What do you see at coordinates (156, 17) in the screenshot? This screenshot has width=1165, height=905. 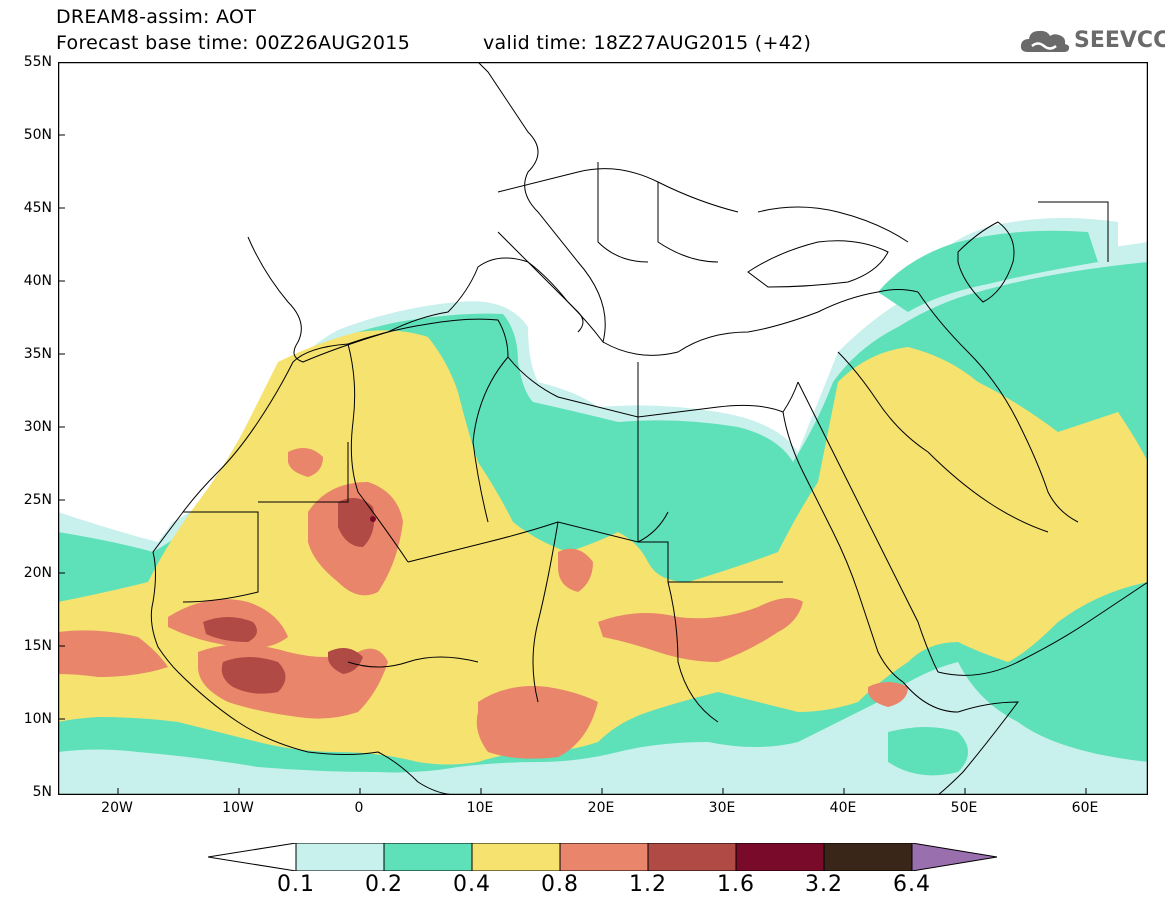 I see `map-title: DREAM8-assim: AOT` at bounding box center [156, 17].